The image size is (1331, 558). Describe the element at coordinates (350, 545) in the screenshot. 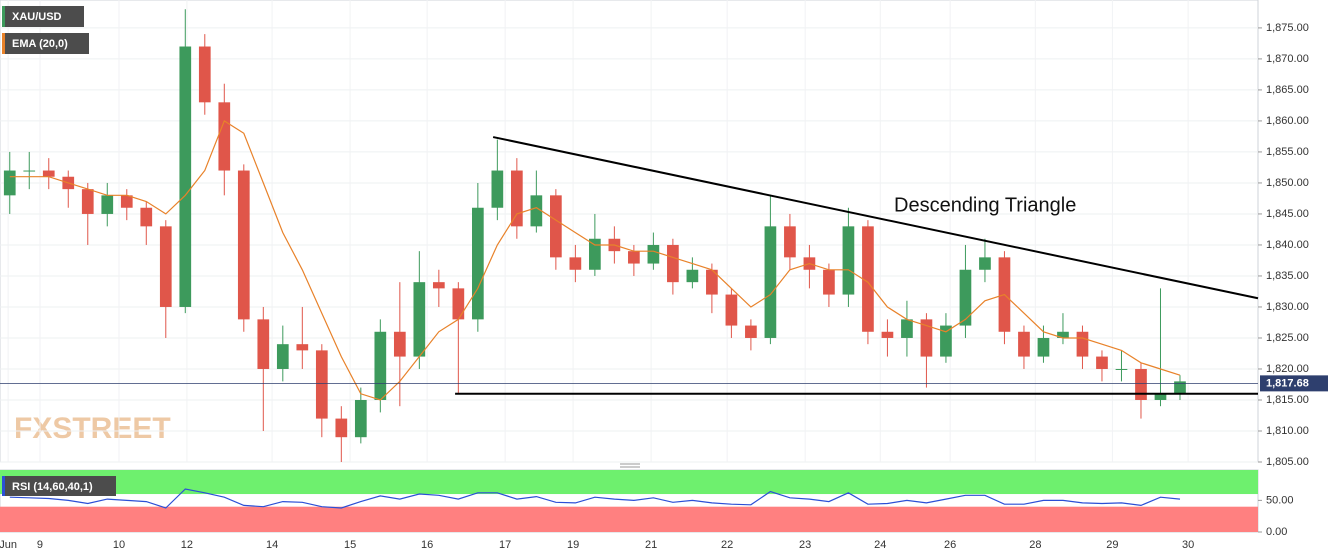

I see `x-tick-label: 15` at that location.